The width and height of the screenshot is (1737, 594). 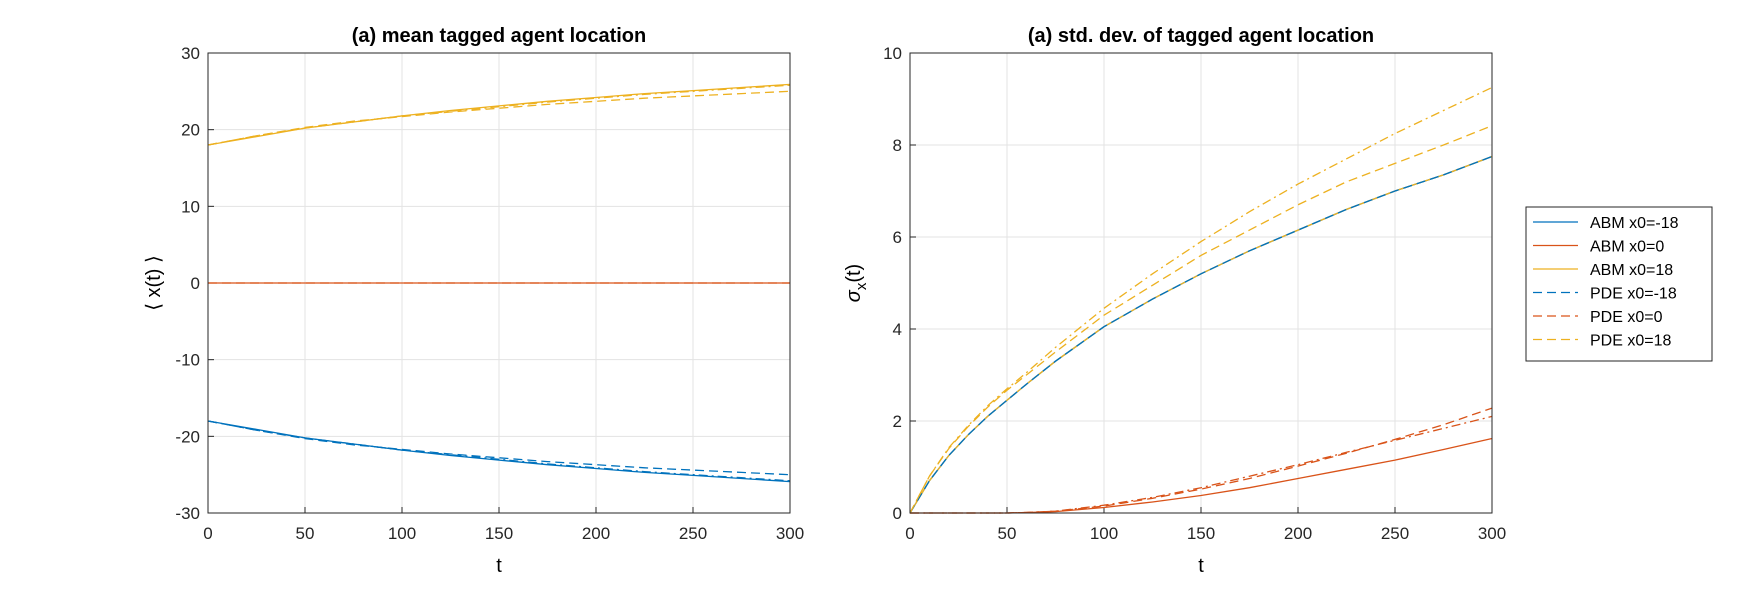 I want to click on y-tick-label: -30, so click(x=187, y=513).